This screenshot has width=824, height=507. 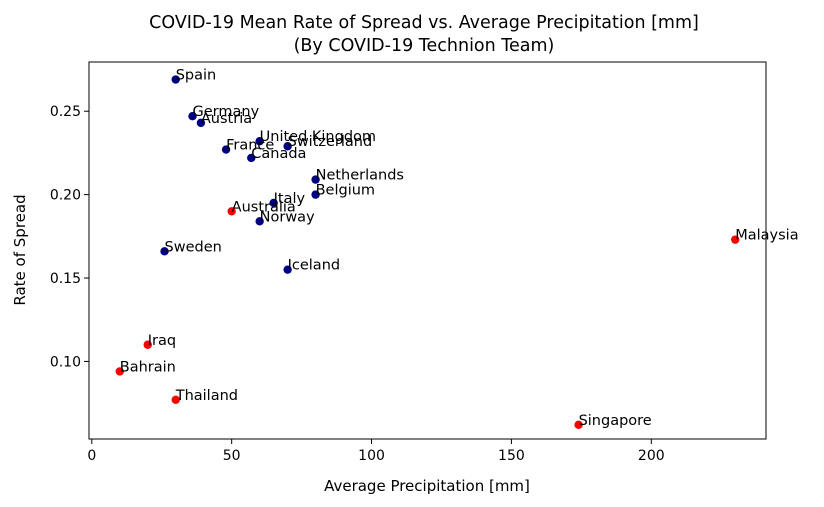 I want to click on x-tick-label: 0, so click(x=91, y=456).